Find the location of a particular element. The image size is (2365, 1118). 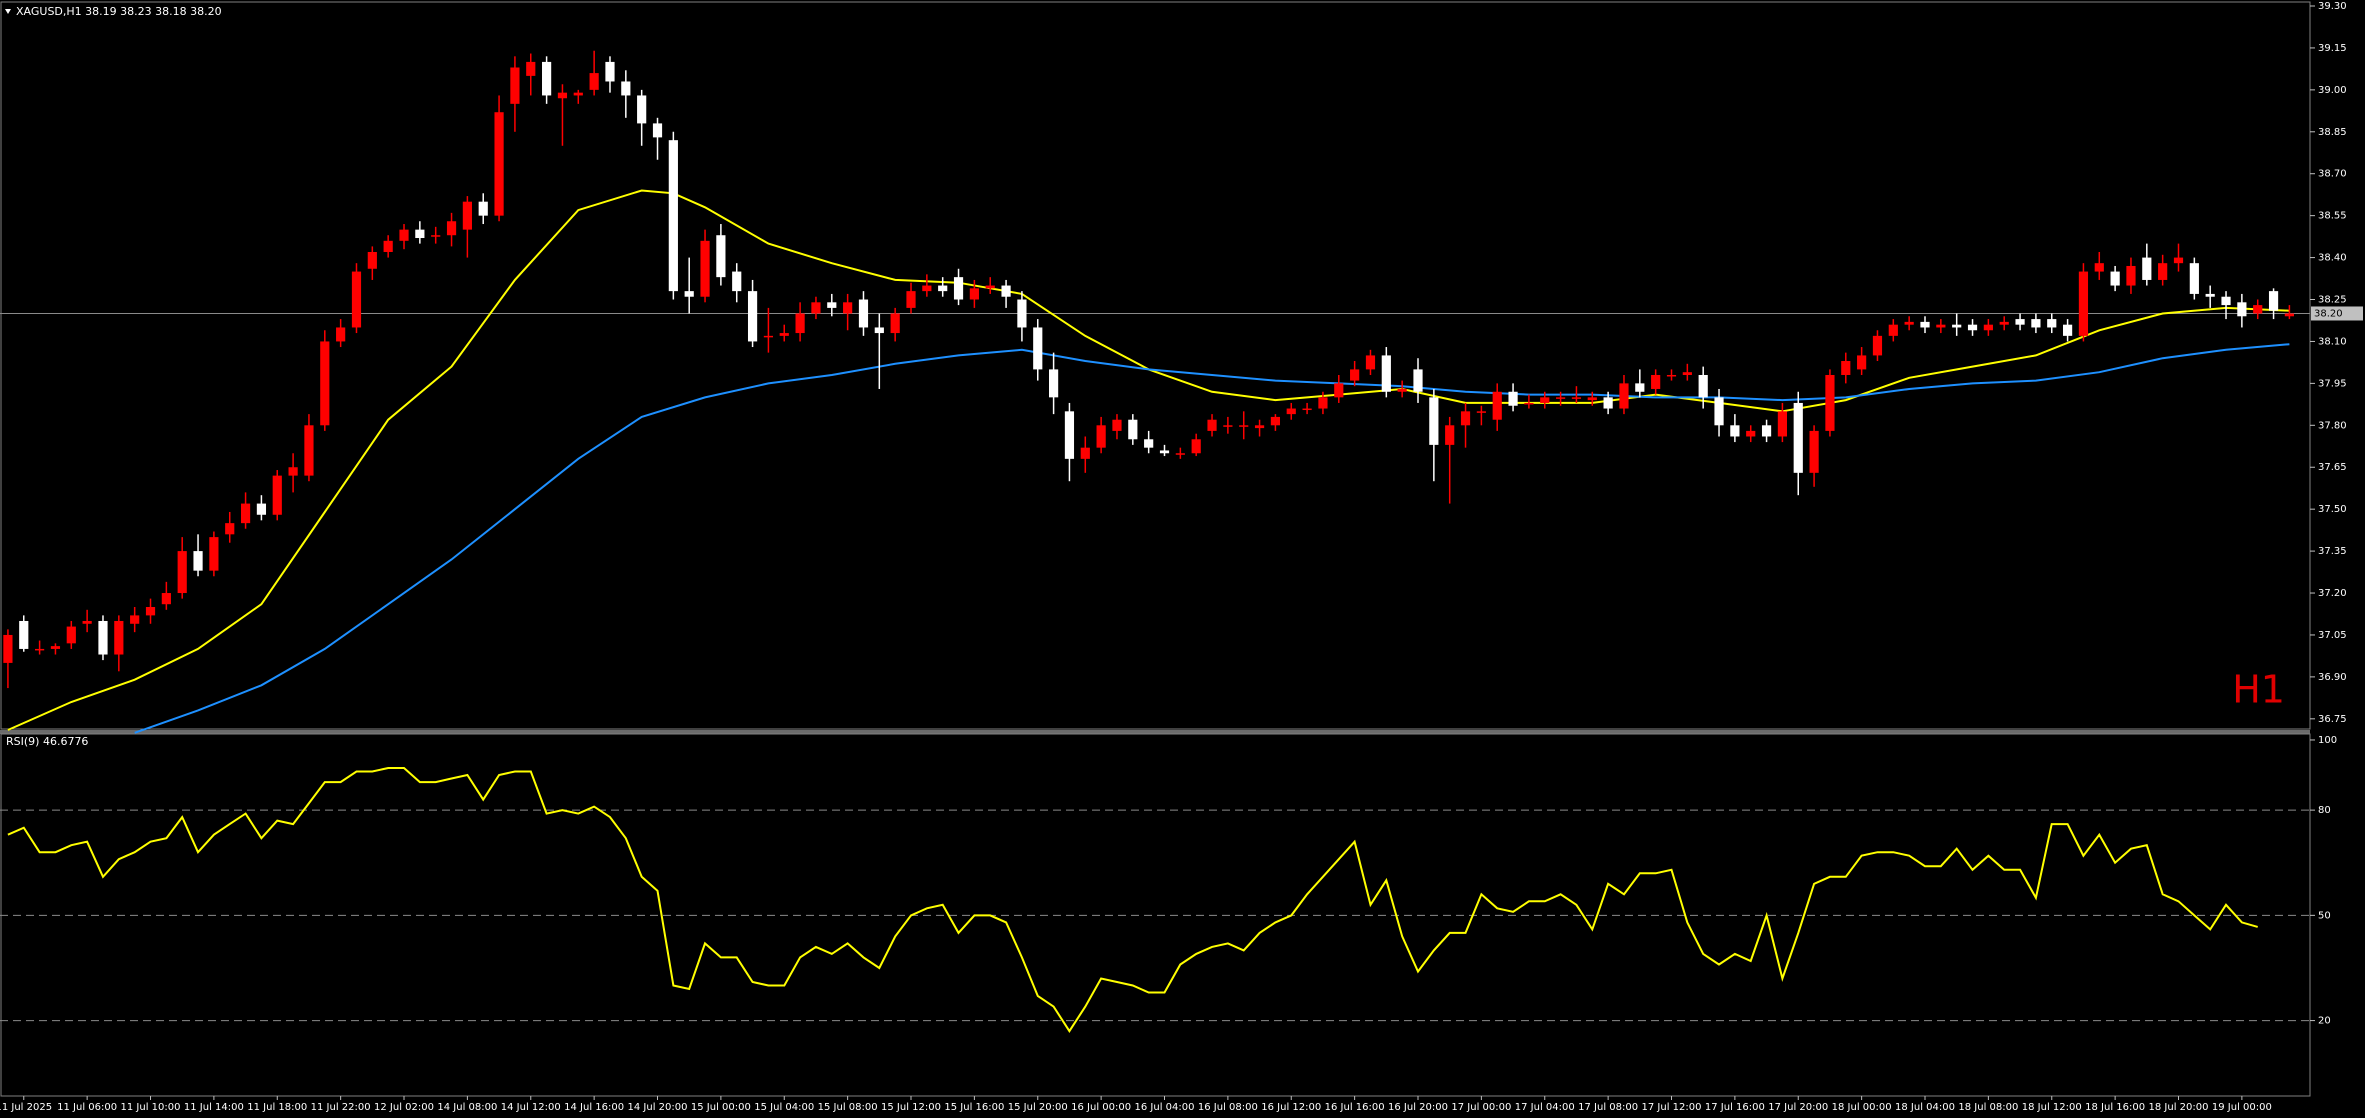

y-tick-label: 38.70 is located at coordinates (2332, 174).